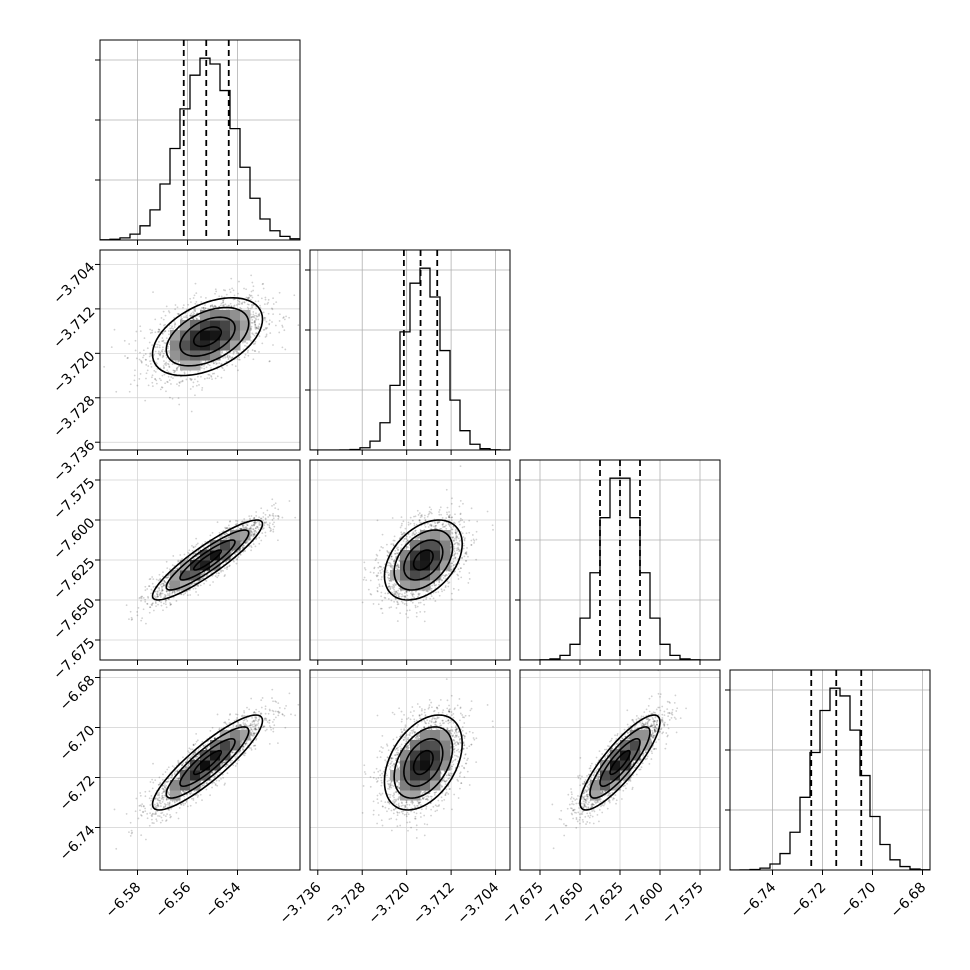 Image resolution: width=970 pixels, height=970 pixels. I want to click on density-bin, so click(185, 335).